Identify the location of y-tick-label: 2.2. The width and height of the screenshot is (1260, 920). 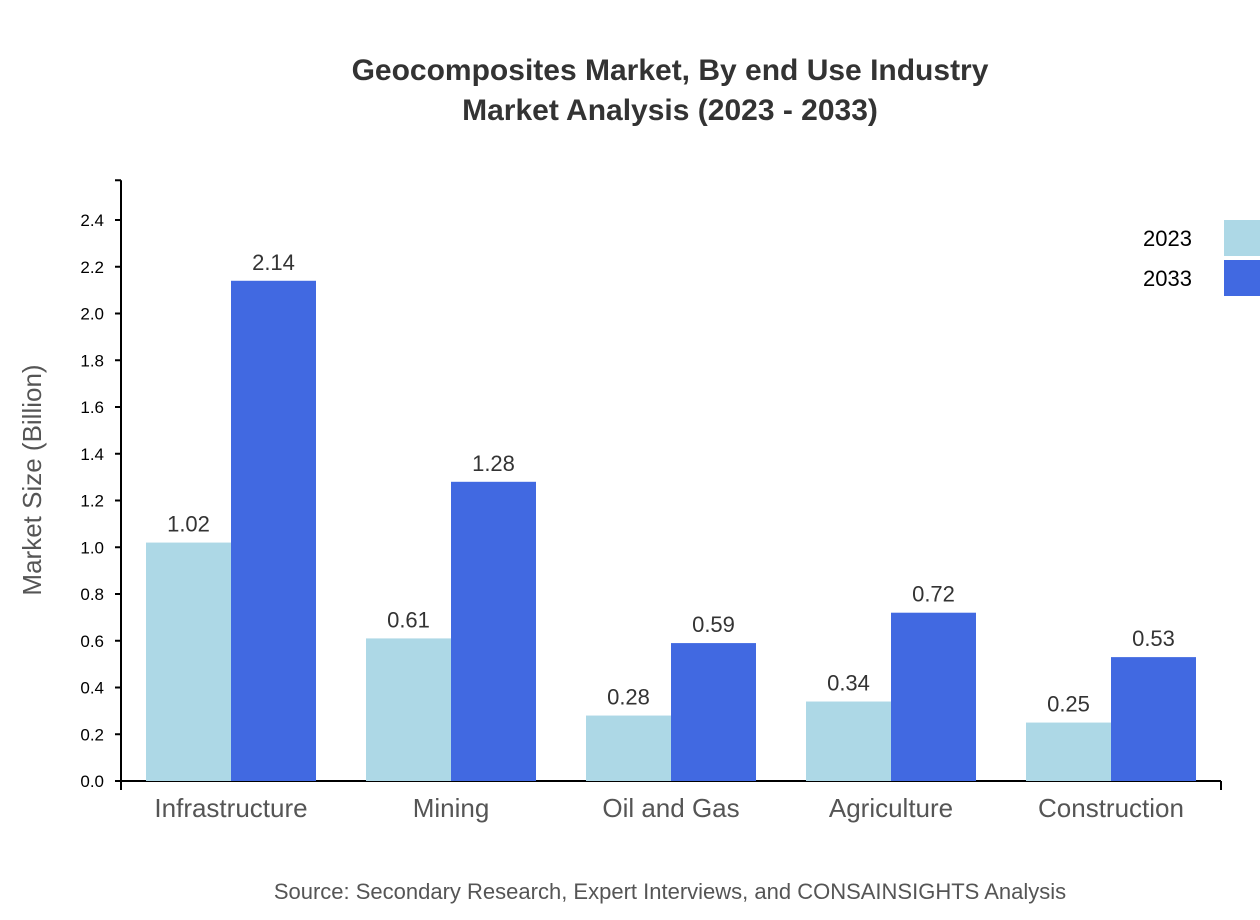
(92, 267).